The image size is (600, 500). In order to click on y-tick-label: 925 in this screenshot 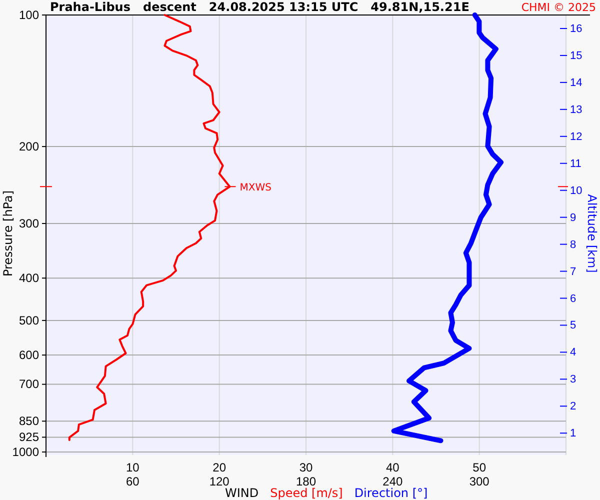, I will do `click(29, 437)`.